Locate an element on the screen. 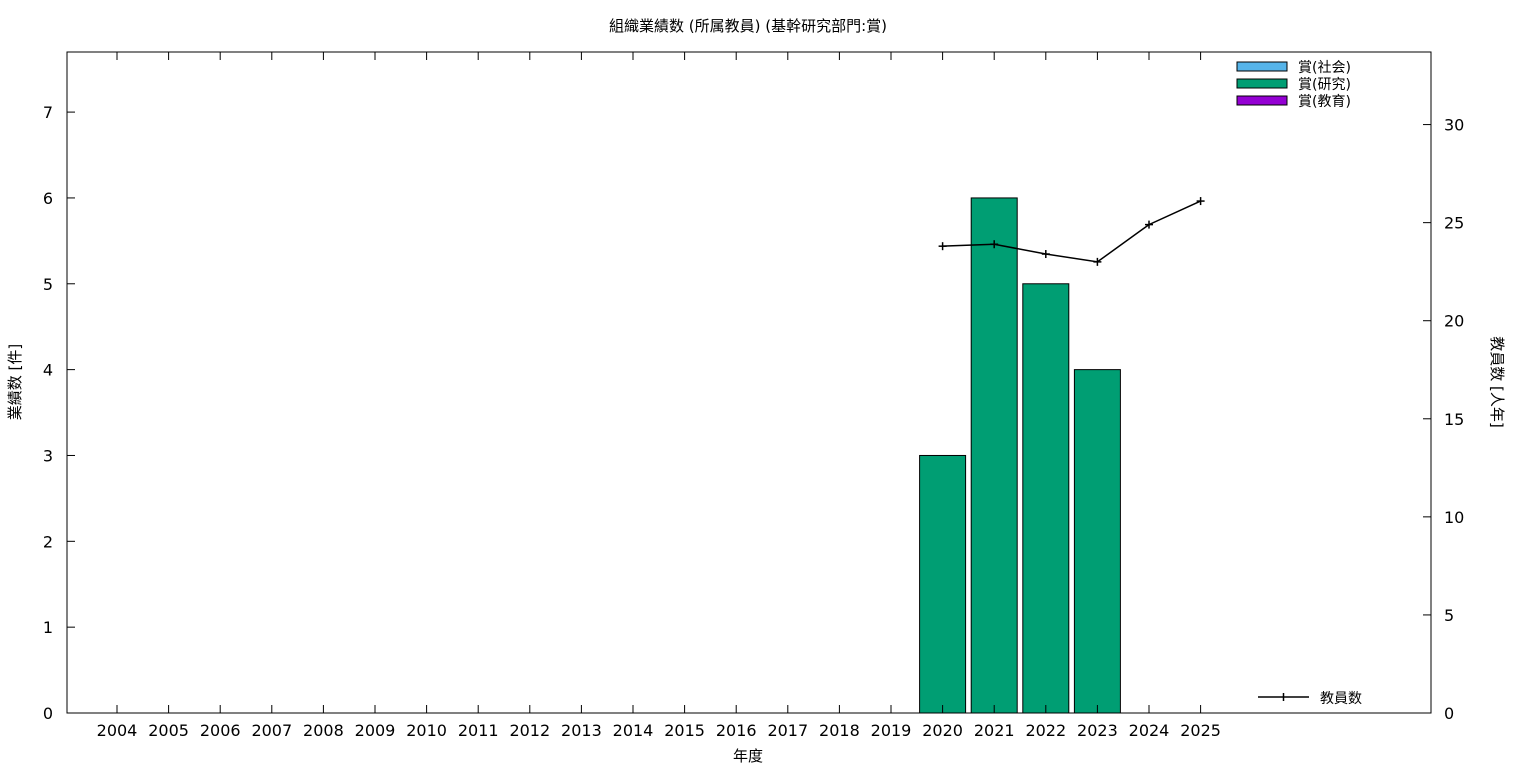  x-tick-label-2023: 2023 is located at coordinates (1097, 730).